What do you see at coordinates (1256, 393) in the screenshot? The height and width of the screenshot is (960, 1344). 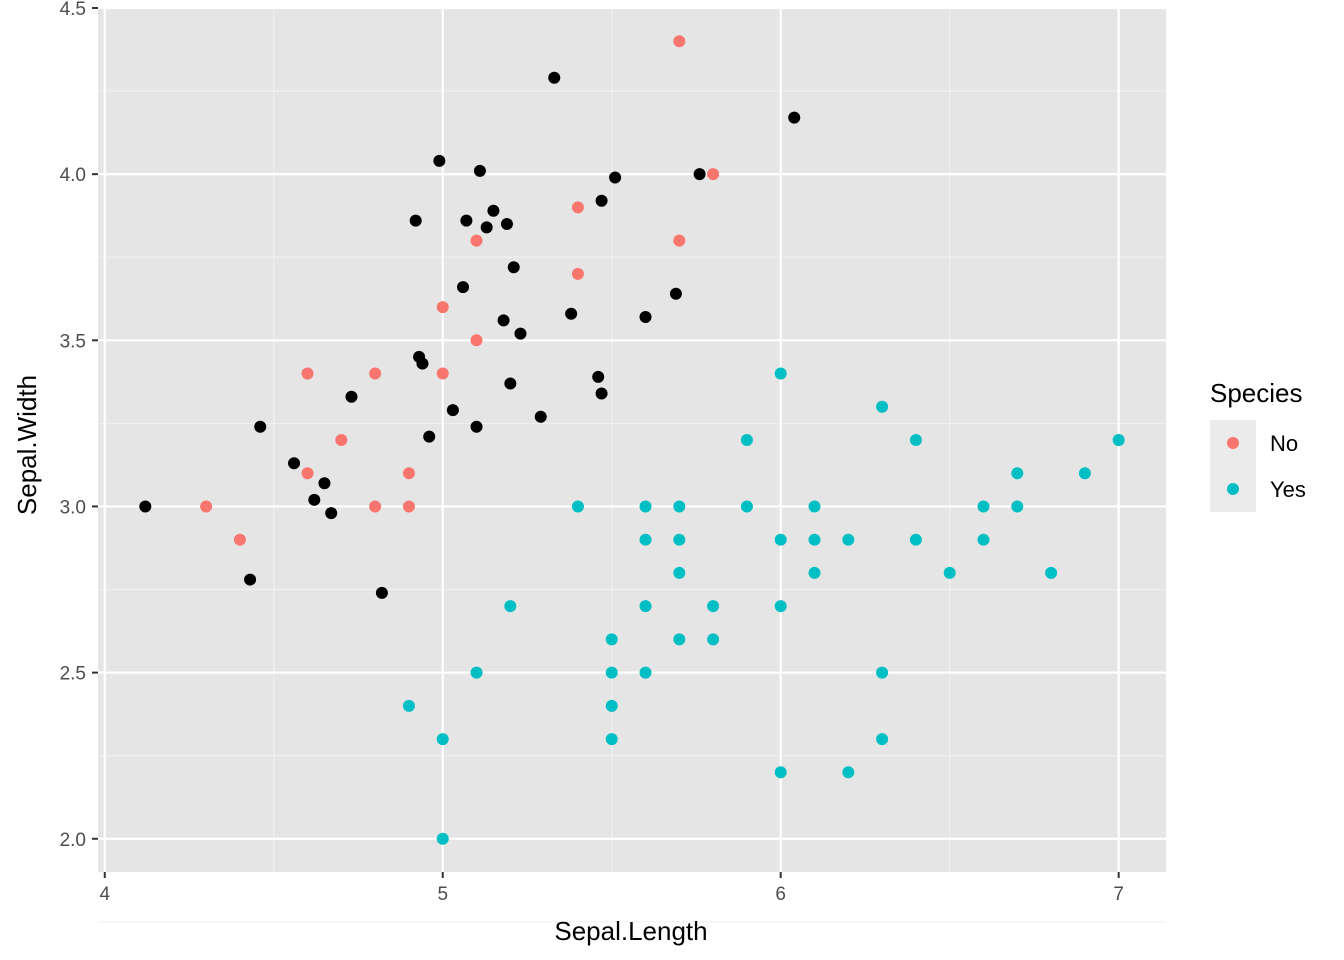 I see `legend-title: Species` at bounding box center [1256, 393].